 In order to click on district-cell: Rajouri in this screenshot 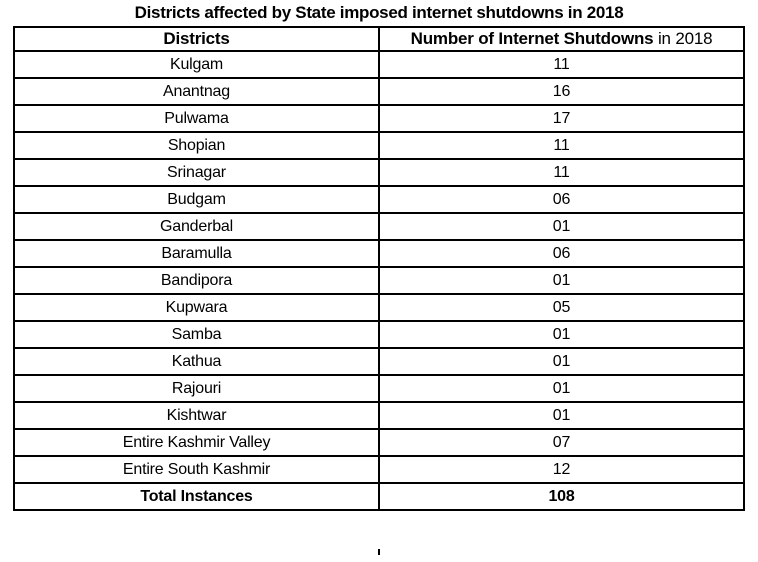, I will do `click(196, 388)`.